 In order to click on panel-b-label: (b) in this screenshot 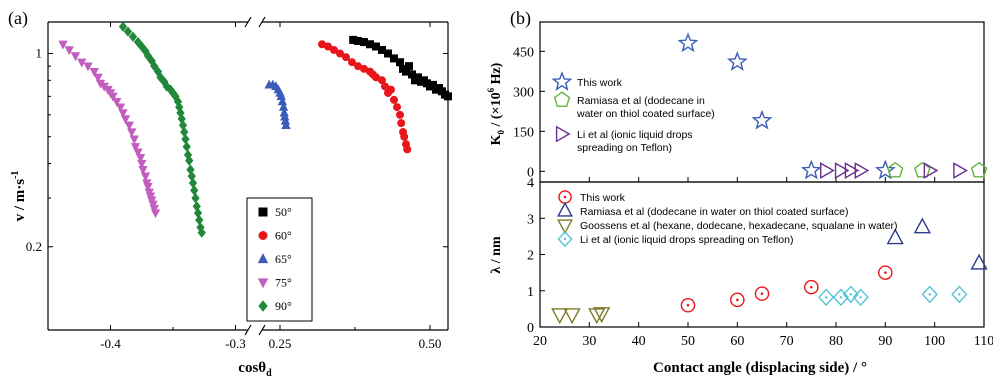, I will do `click(520, 18)`.